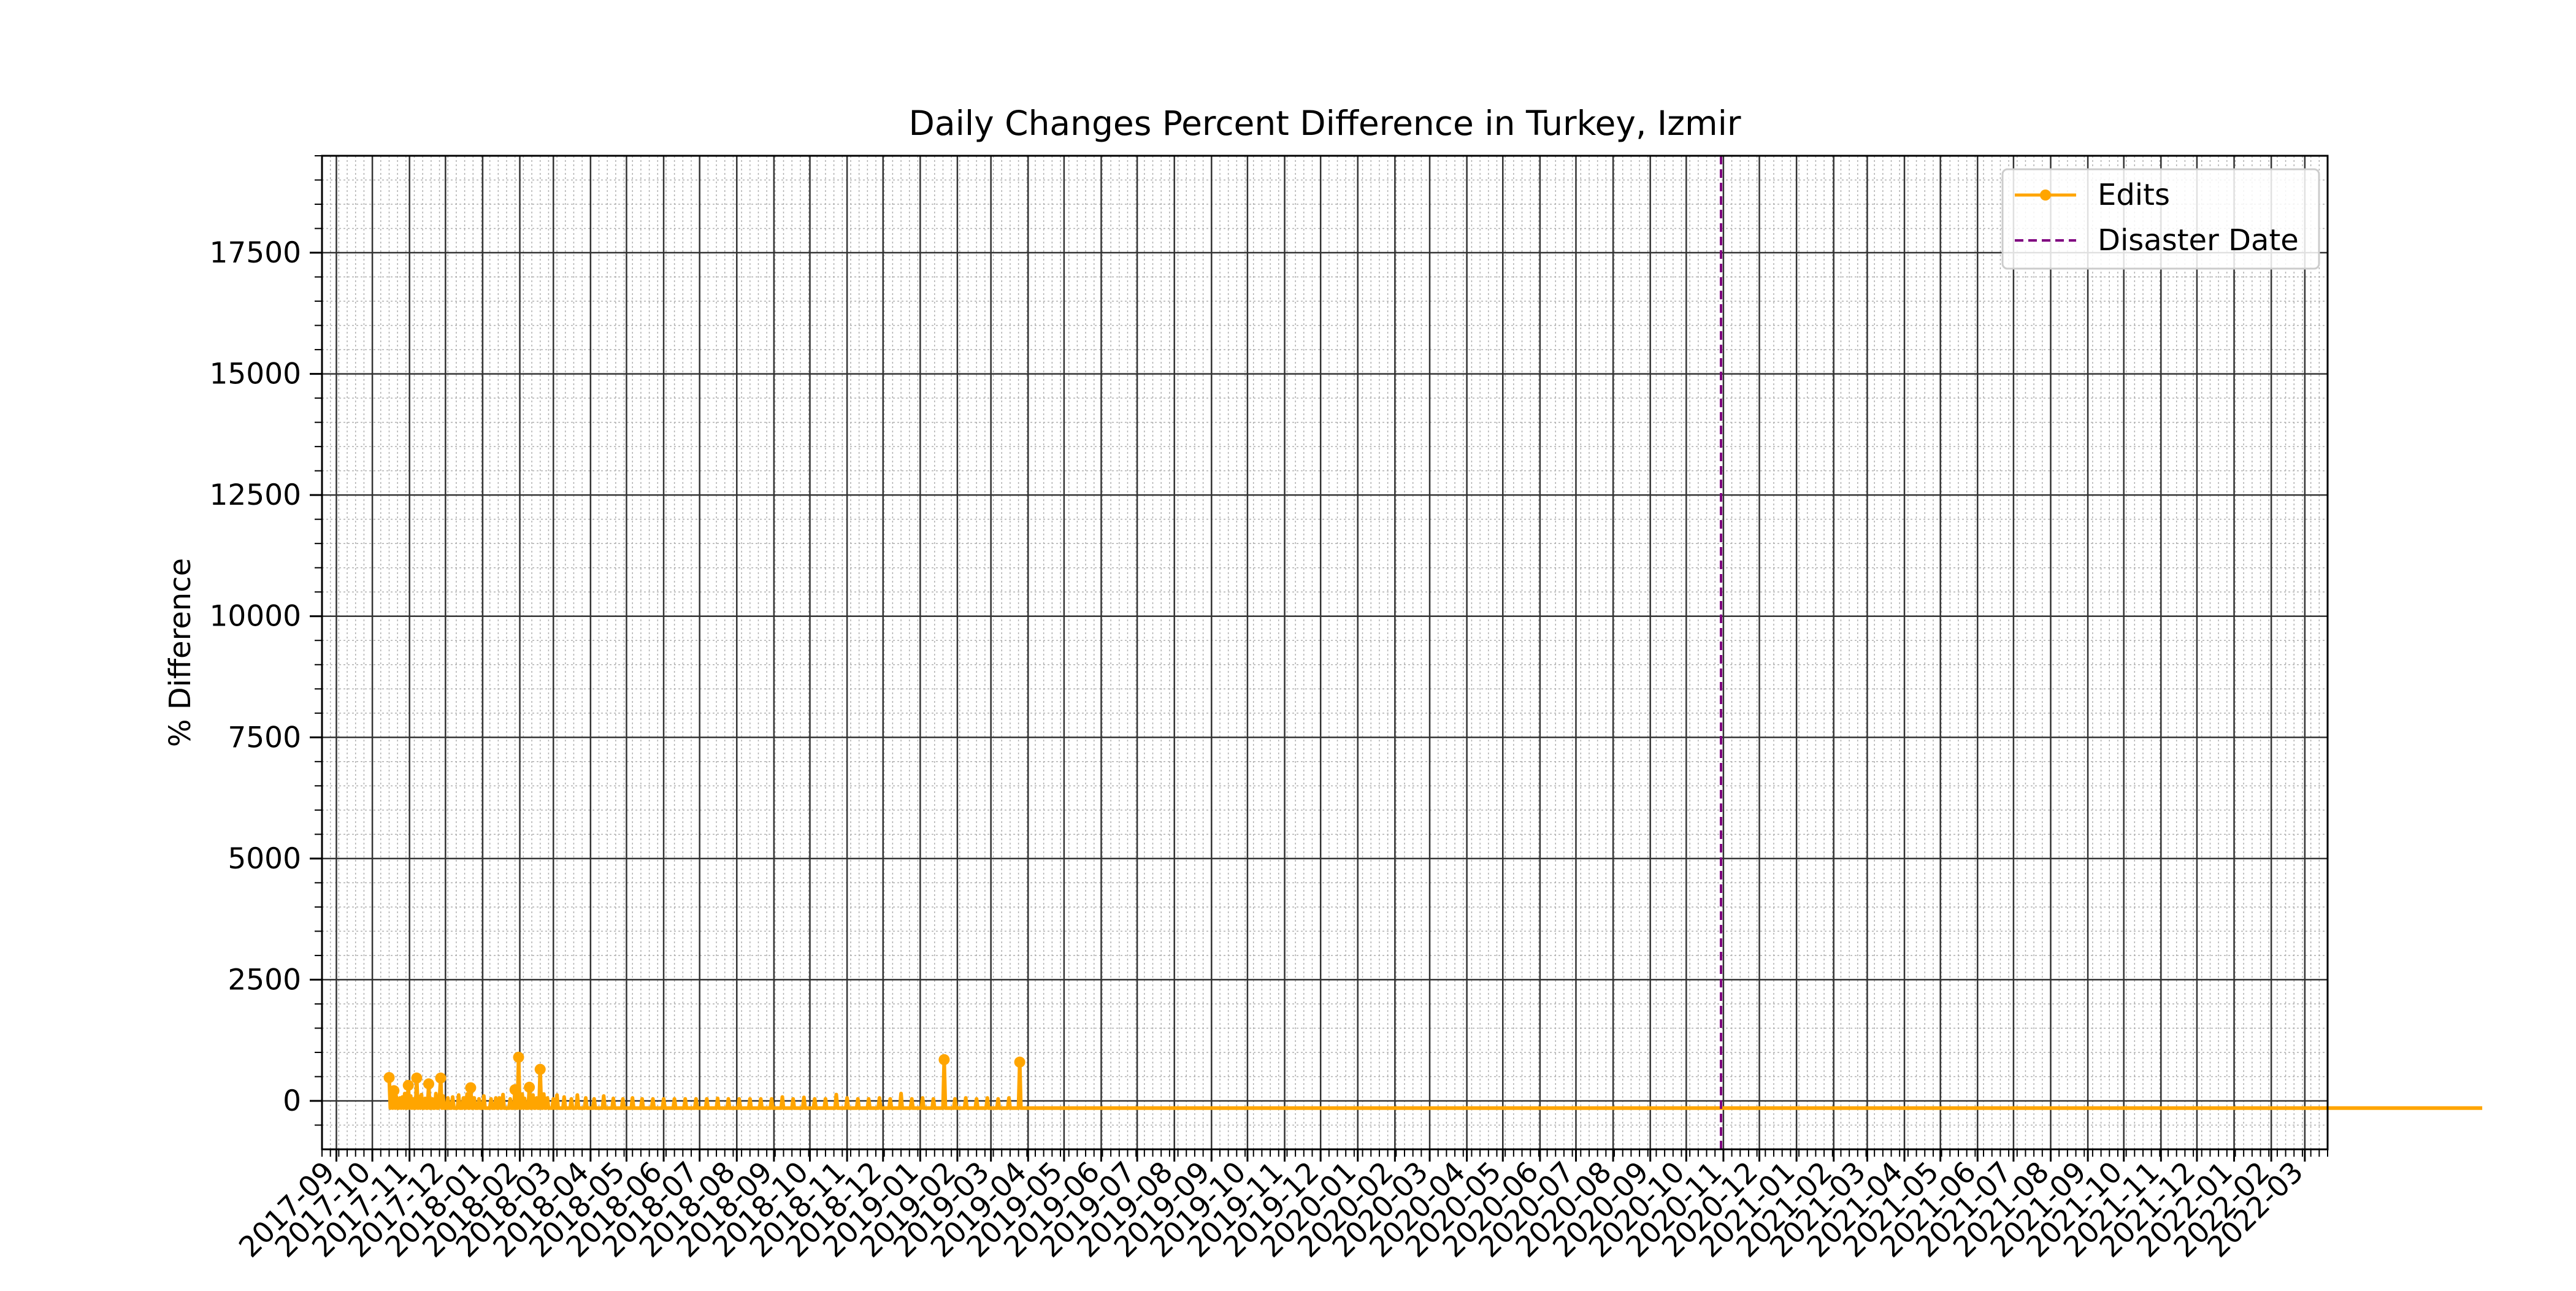 Image resolution: width=2576 pixels, height=1291 pixels. I want to click on edits-series-line, so click(1435, 1082).